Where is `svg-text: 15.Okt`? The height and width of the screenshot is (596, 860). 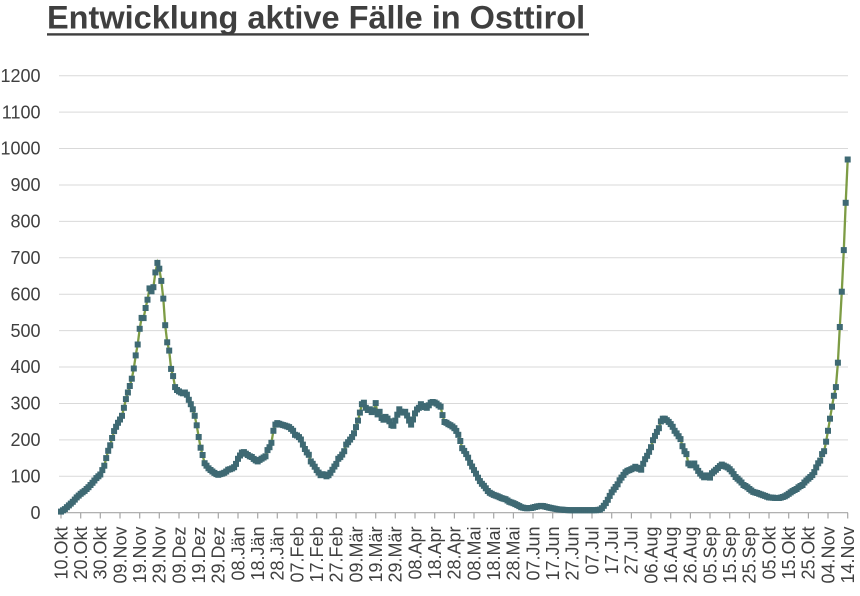 svg-text: 15.Okt is located at coordinates (789, 553).